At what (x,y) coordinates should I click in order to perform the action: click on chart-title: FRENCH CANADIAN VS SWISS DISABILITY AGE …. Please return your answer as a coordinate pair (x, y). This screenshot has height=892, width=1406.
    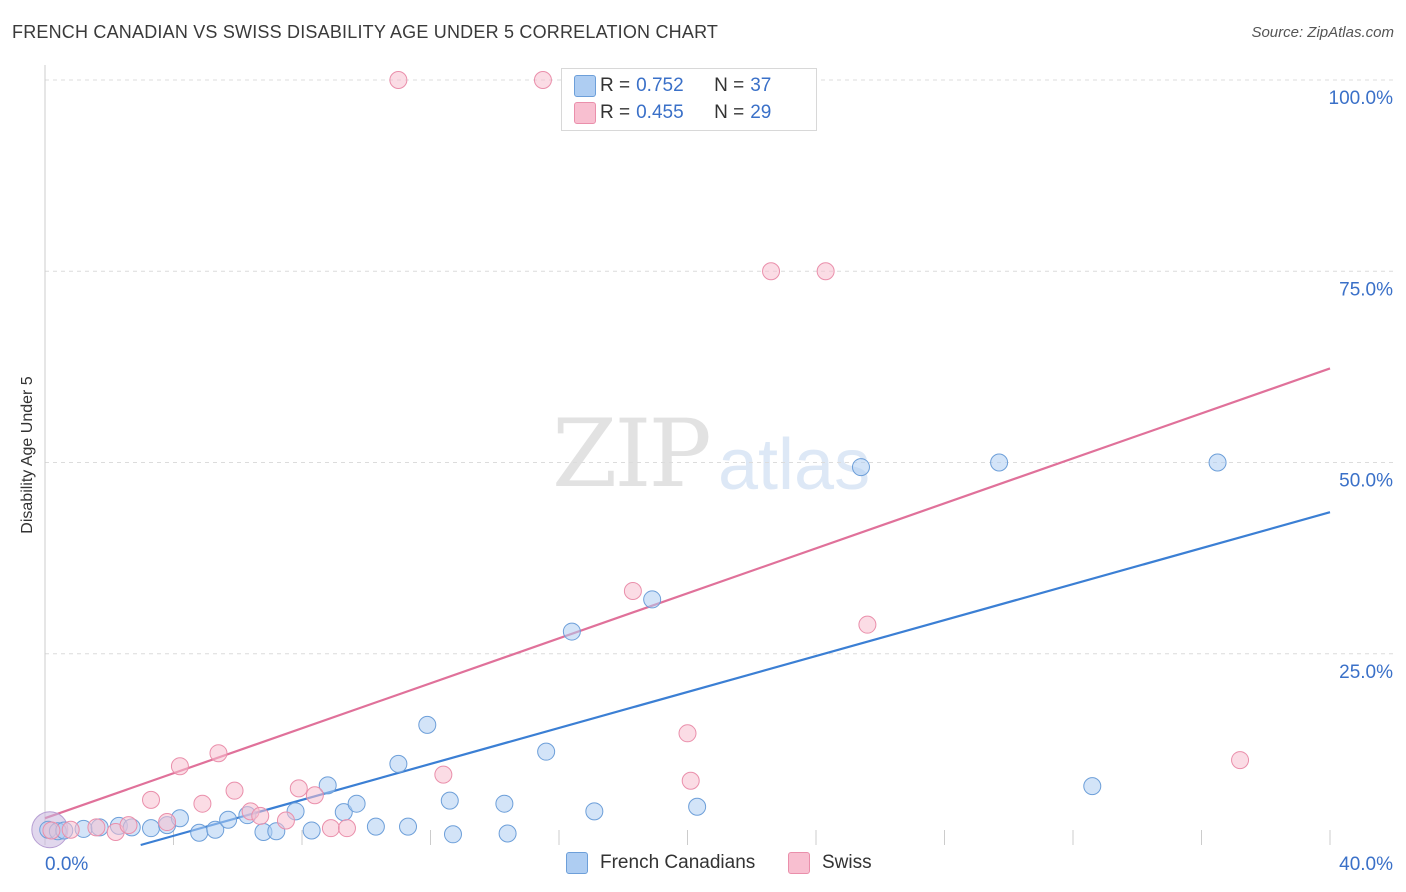
    Looking at the image, I should click on (365, 32).